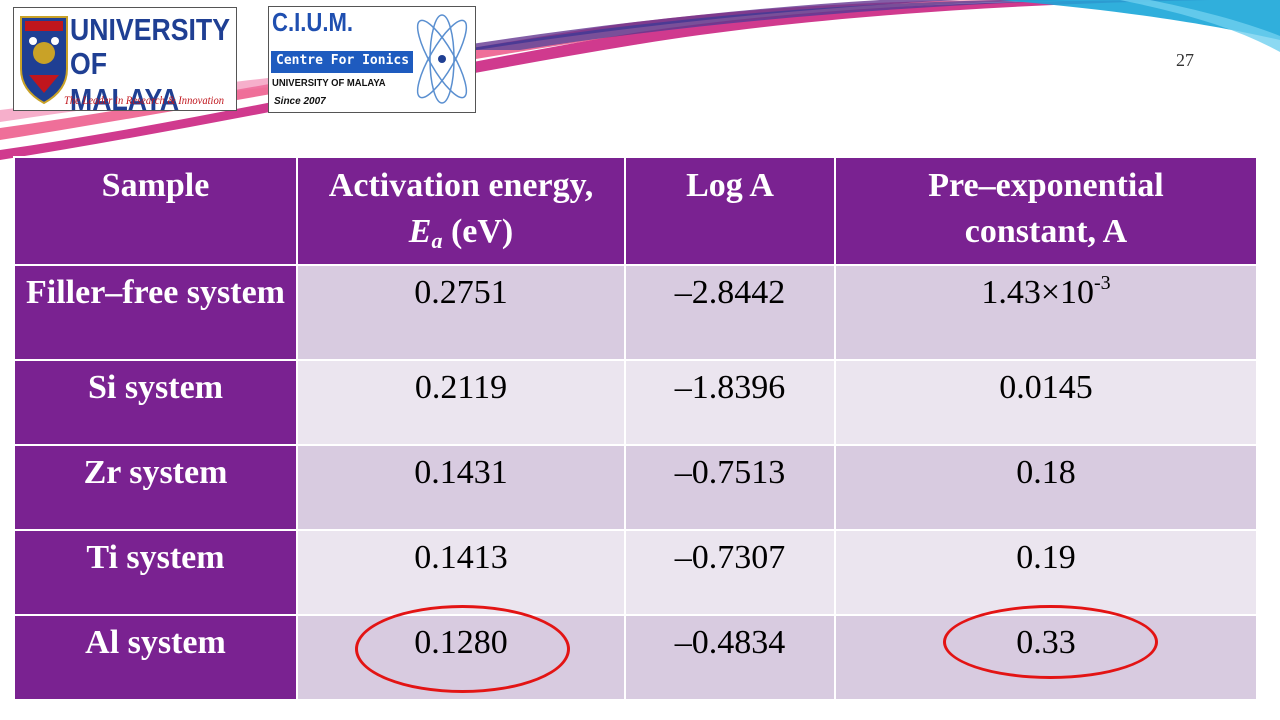 This screenshot has width=1280, height=720. I want to click on row-sample: Ti system, so click(155, 572).